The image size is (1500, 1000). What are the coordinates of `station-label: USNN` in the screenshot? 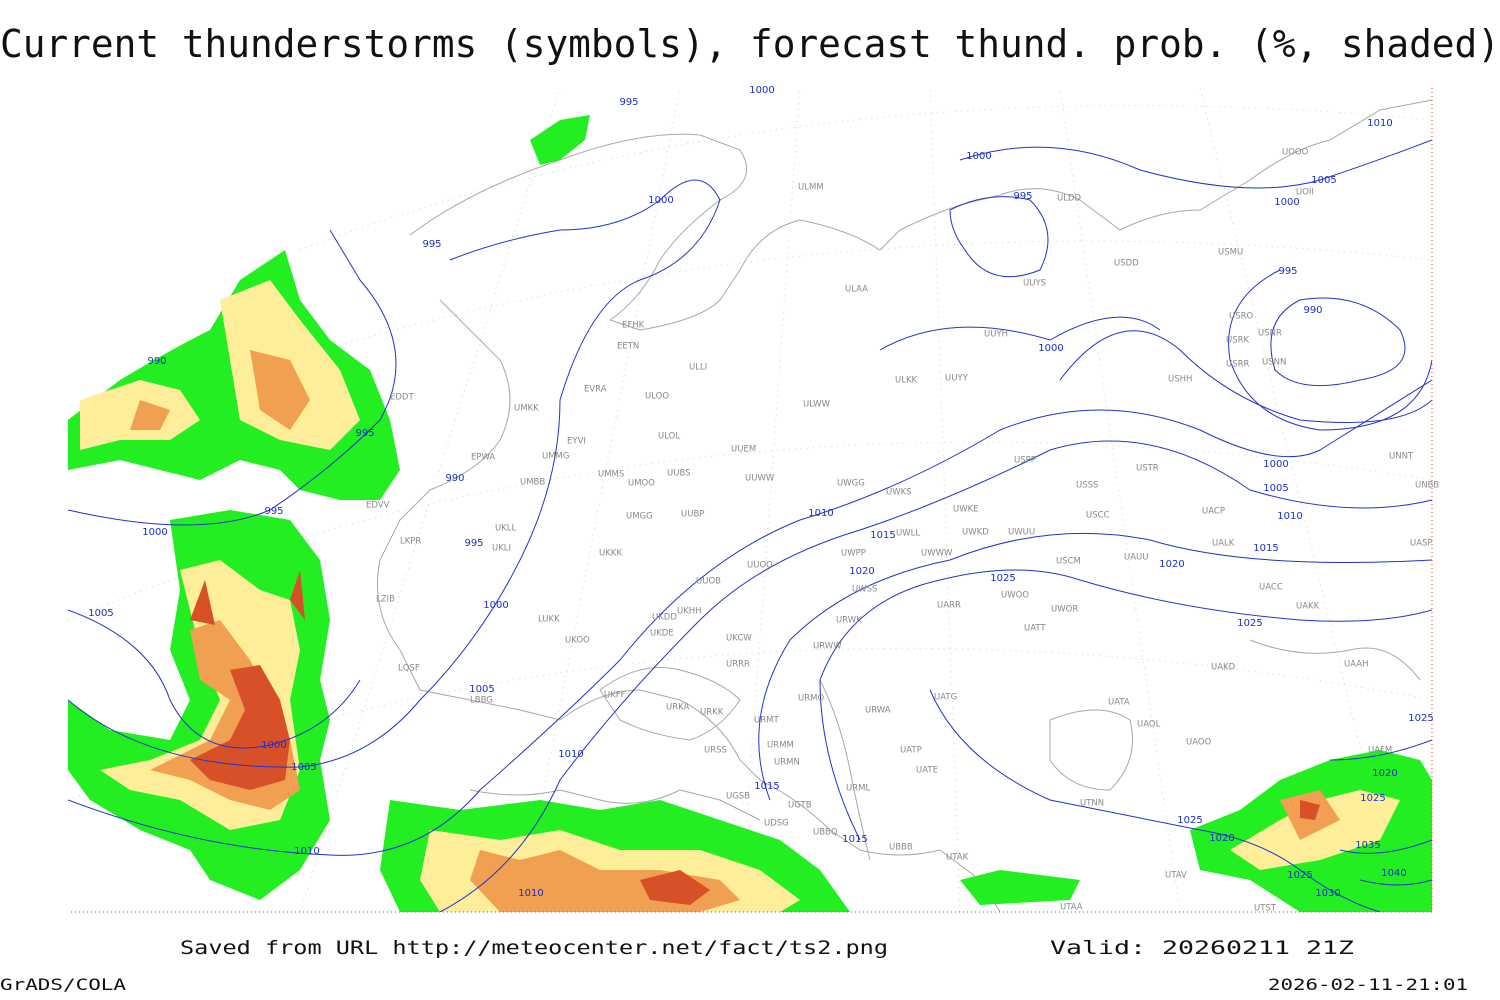 It's located at (1274, 363).